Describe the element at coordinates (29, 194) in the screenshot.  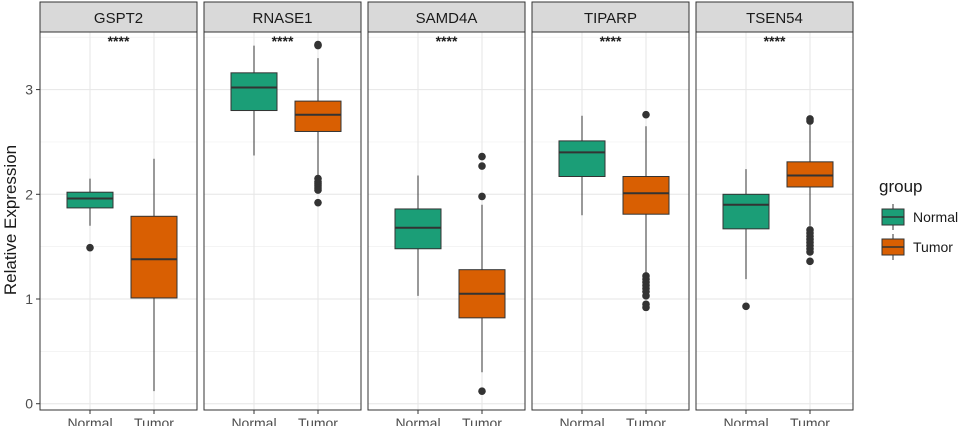
I see `y-tick-label: 2` at that location.